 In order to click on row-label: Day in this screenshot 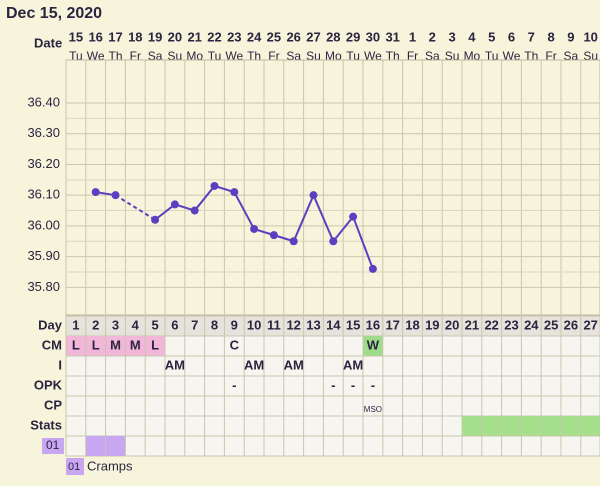, I will do `click(50, 324)`.